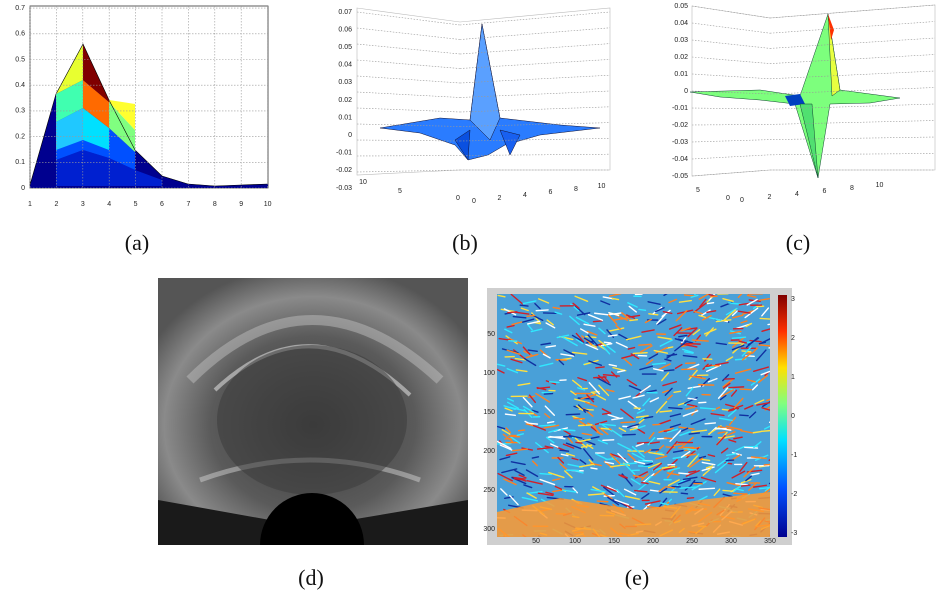  What do you see at coordinates (489, 529) in the screenshot?
I see `tick-label: 300` at bounding box center [489, 529].